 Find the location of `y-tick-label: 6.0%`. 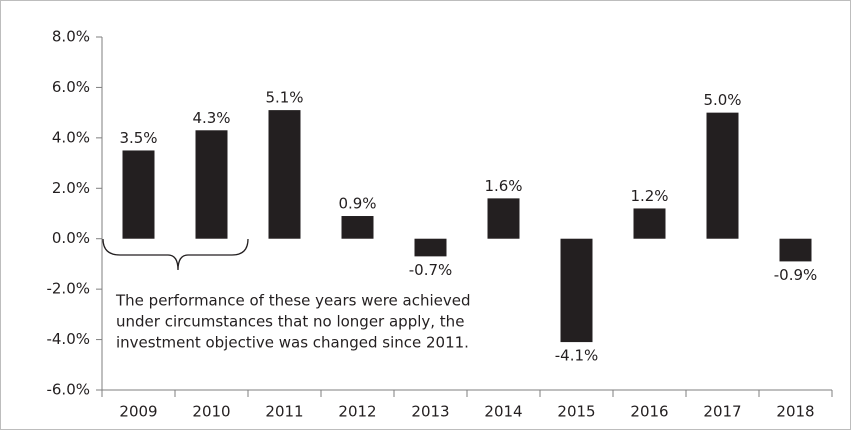

y-tick-label: 6.0% is located at coordinates (71, 87).